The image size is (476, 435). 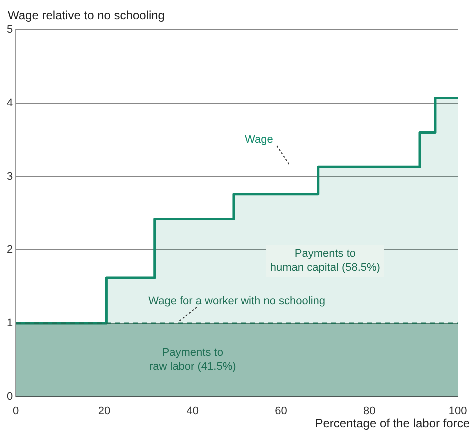 What do you see at coordinates (10, 30) in the screenshot?
I see `y-tick-label: 5` at bounding box center [10, 30].